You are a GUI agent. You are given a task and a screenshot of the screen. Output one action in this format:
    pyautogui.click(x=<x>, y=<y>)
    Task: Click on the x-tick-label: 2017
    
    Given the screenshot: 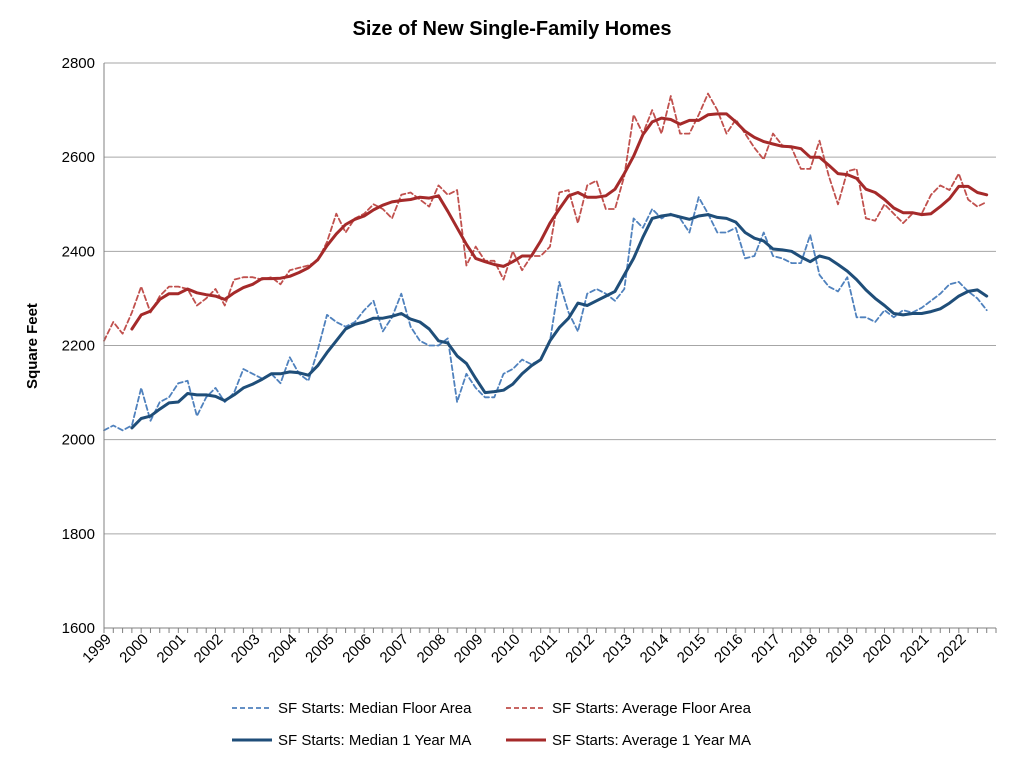 What is the action you would take?
    pyautogui.click(x=766, y=649)
    